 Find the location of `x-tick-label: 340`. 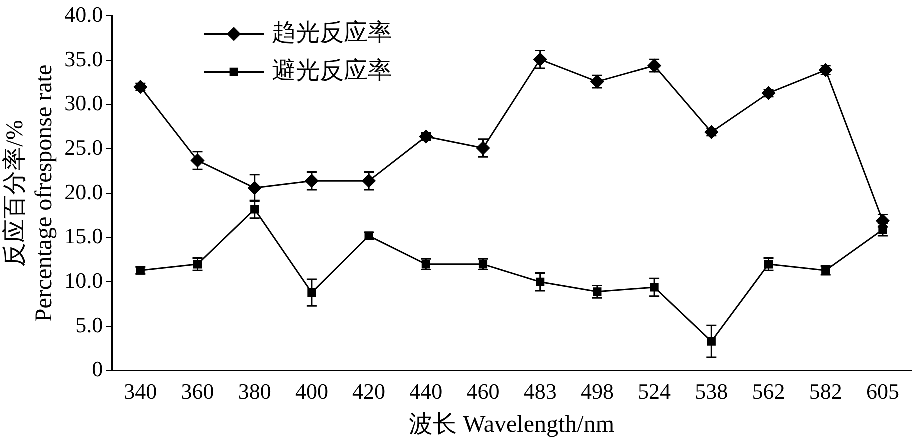

x-tick-label: 340 is located at coordinates (141, 391).